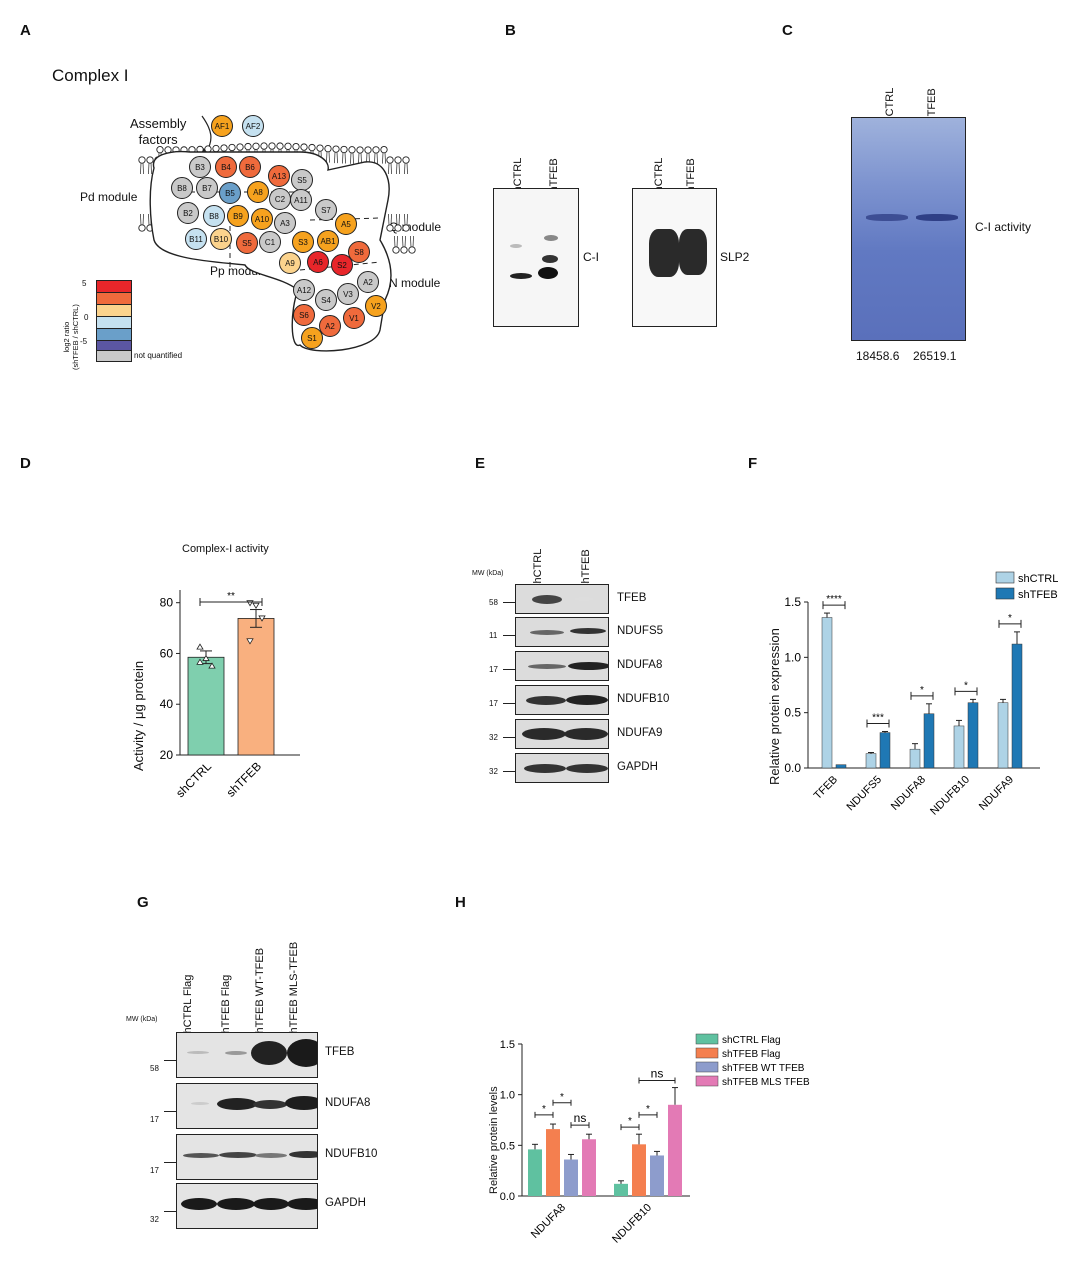  Describe the element at coordinates (562, 632) in the screenshot. I see `blot-e-ndufs5` at that location.